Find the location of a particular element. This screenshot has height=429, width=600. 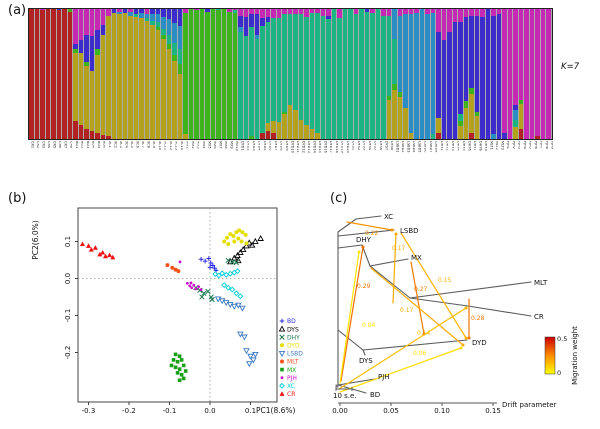

sample-label: DYD2 is located at coordinates (248, 146).